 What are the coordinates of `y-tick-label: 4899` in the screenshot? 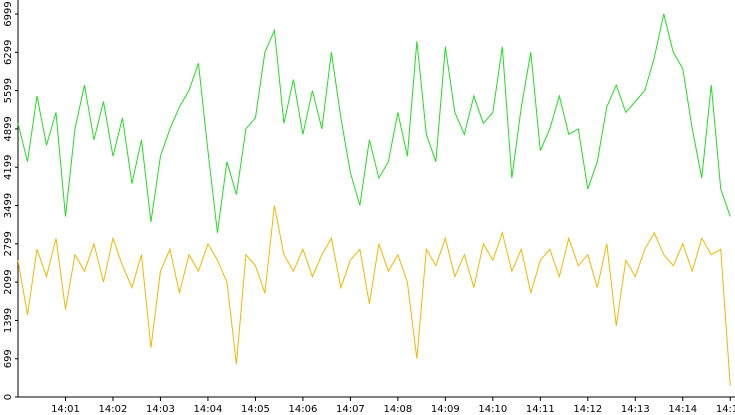 It's located at (8, 128).